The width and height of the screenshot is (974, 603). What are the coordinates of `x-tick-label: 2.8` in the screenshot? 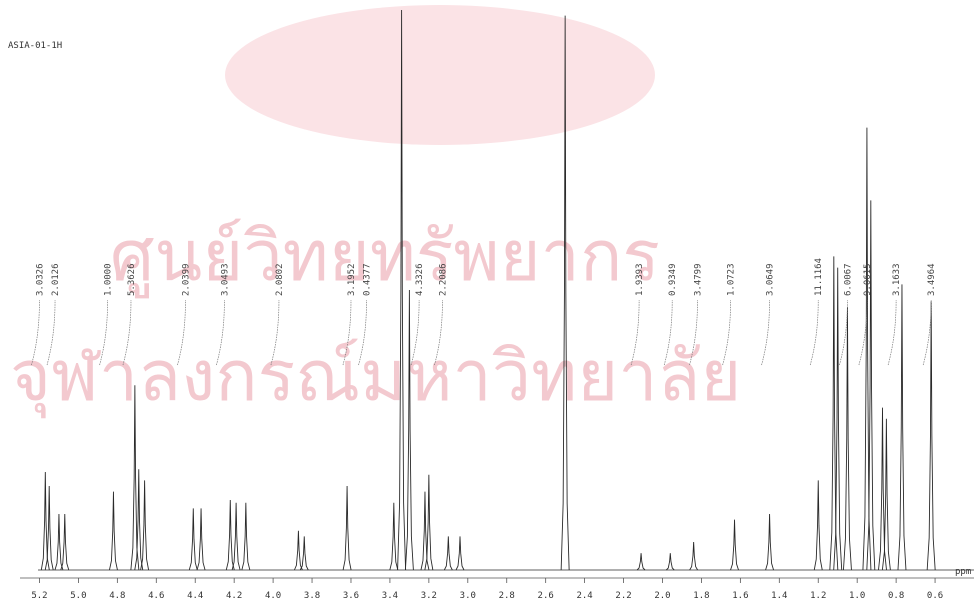 It's located at (507, 596).